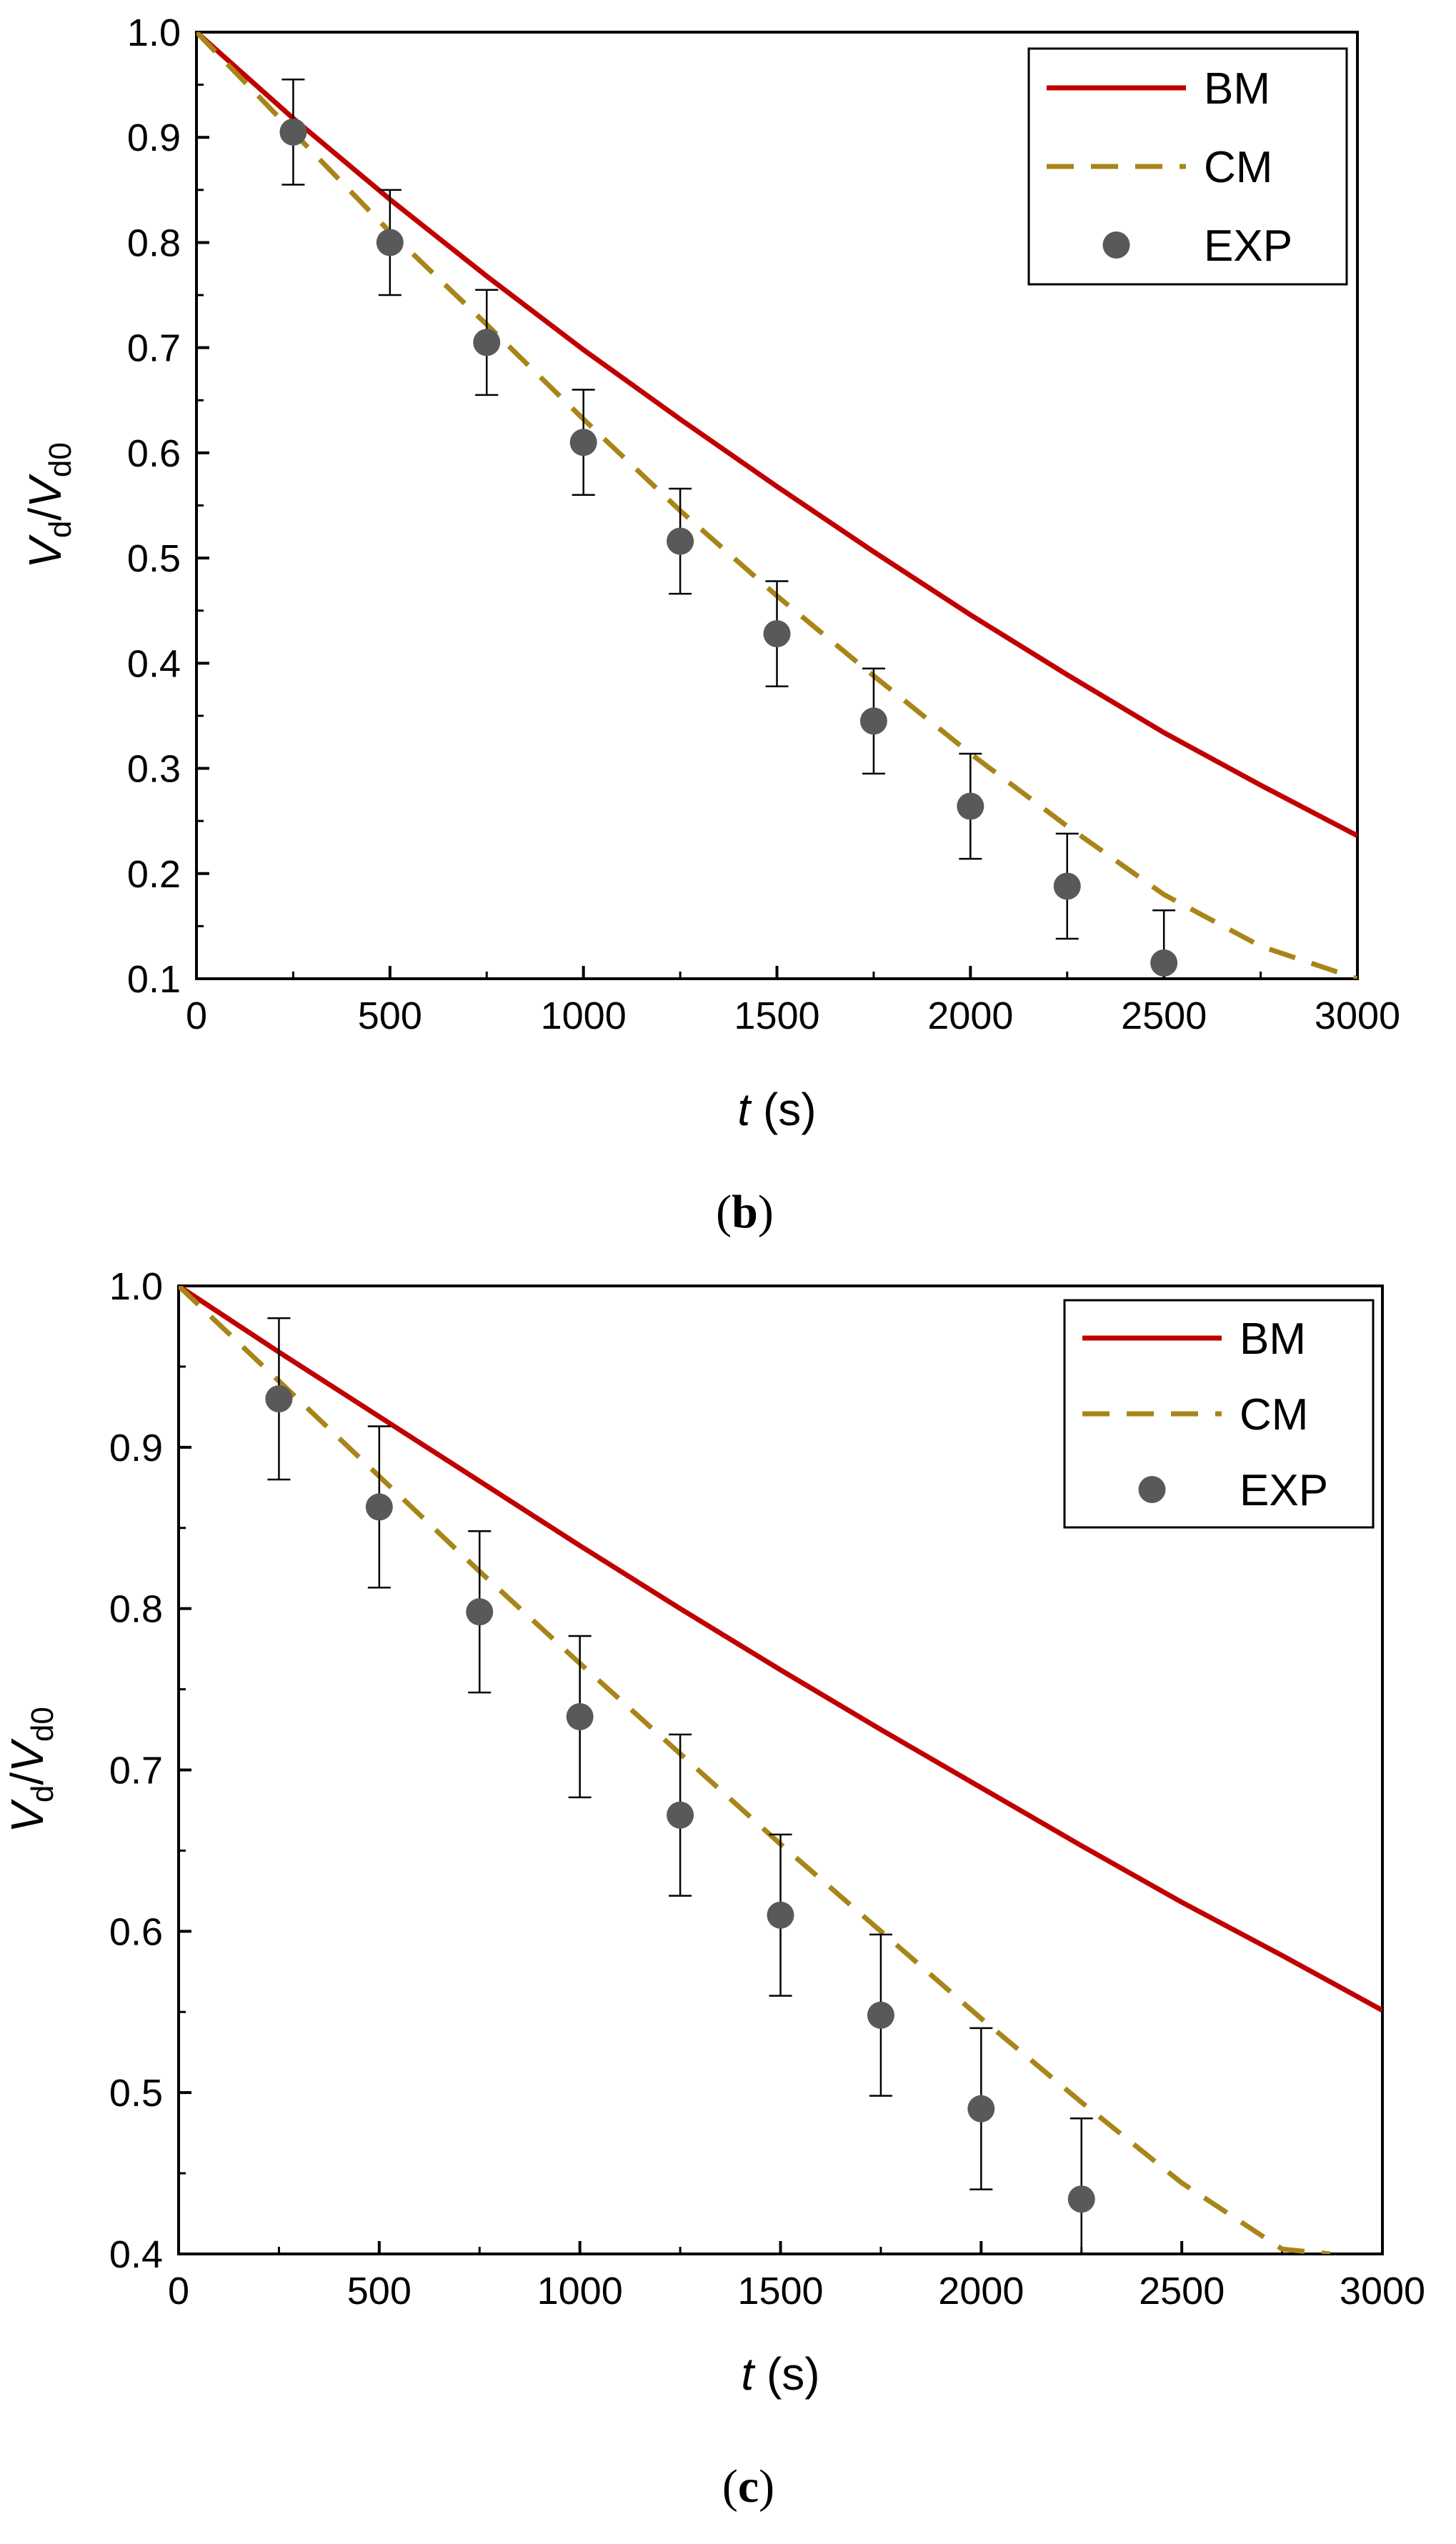 This screenshot has height=2544, width=1456. I want to click on y-tick-labels: 0.1 0.2 0.3 0.4 0.5 0.6 0.7 0.8 0.9 1.0, so click(154, 506).